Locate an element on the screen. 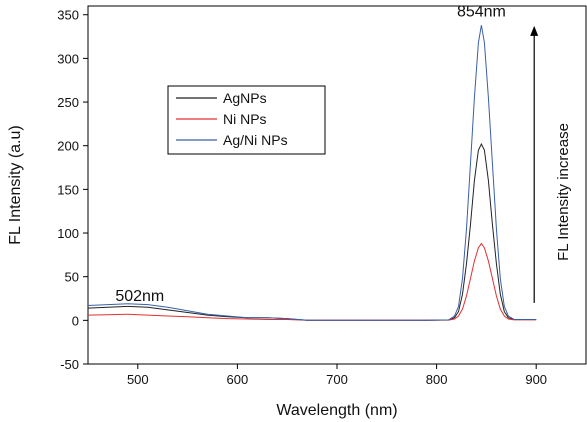 This screenshot has width=587, height=422. x-tick-label: 800 is located at coordinates (437, 379).